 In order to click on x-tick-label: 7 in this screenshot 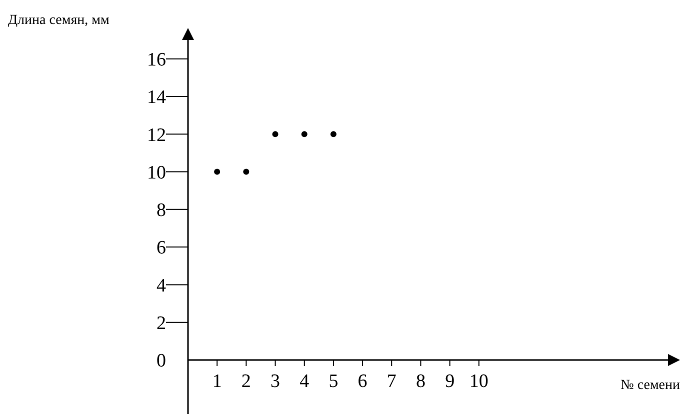, I will do `click(391, 381)`.